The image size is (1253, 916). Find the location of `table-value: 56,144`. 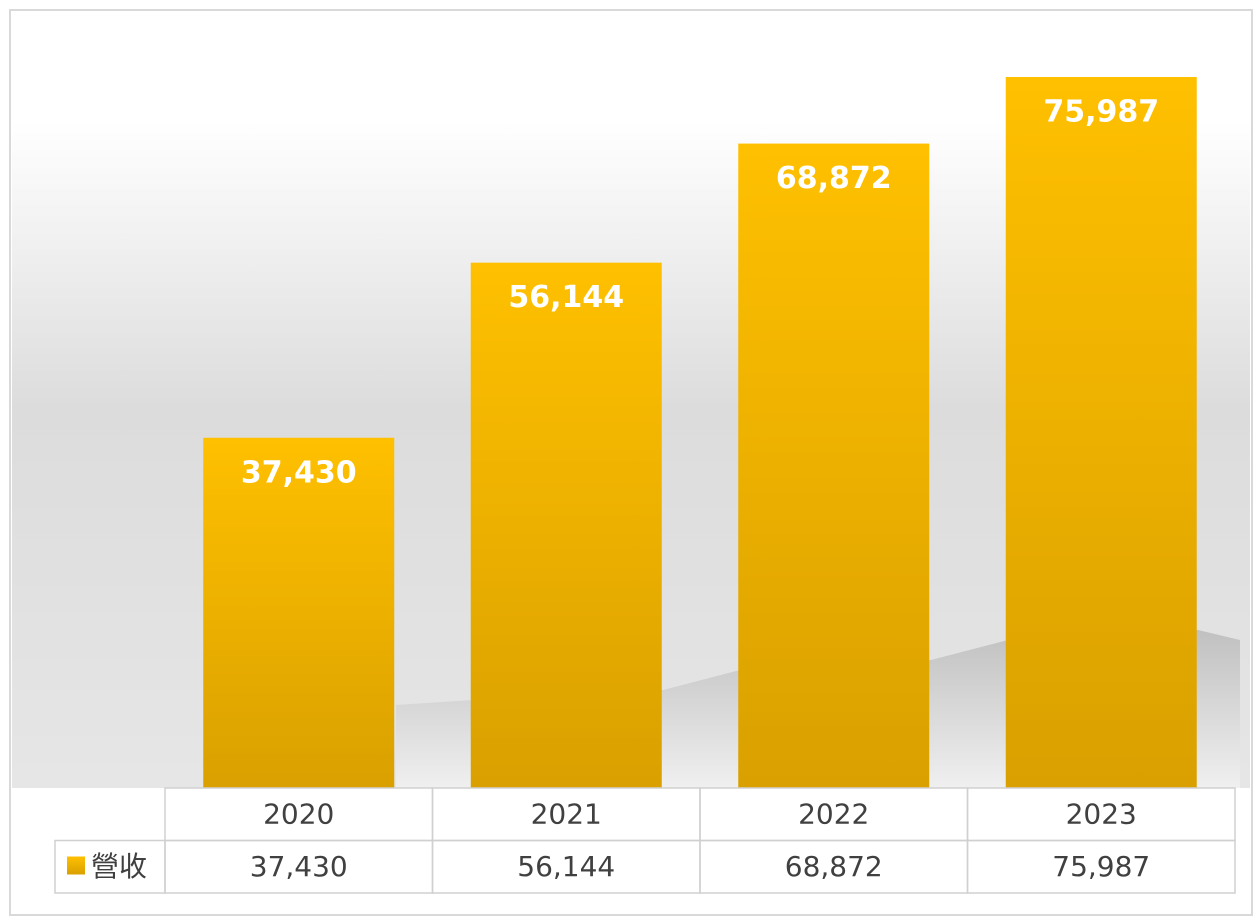

table-value: 56,144 is located at coordinates (566, 866).